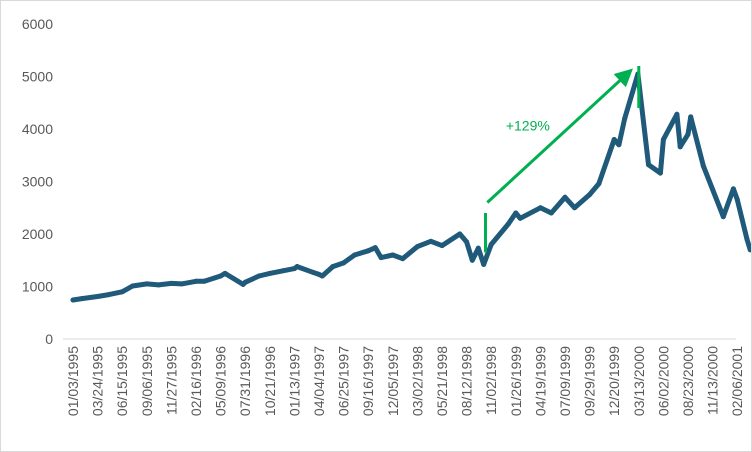  What do you see at coordinates (37, 77) in the screenshot?
I see `y-tick-label: 5000` at bounding box center [37, 77].